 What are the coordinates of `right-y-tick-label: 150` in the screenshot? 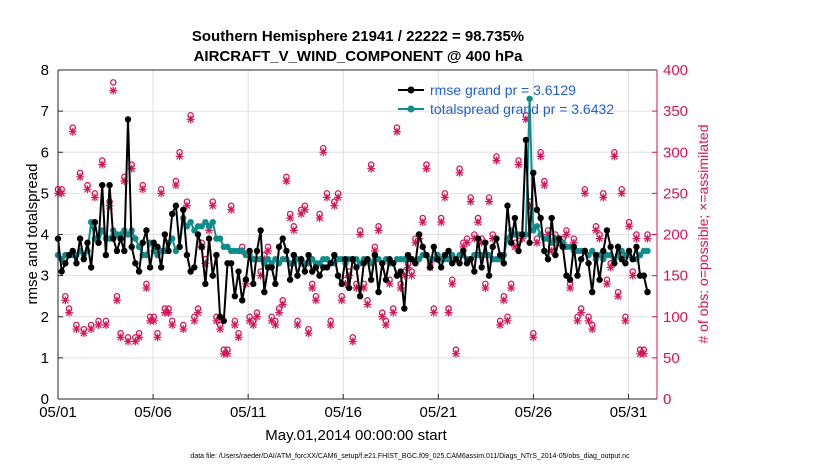 It's located at (675, 276).